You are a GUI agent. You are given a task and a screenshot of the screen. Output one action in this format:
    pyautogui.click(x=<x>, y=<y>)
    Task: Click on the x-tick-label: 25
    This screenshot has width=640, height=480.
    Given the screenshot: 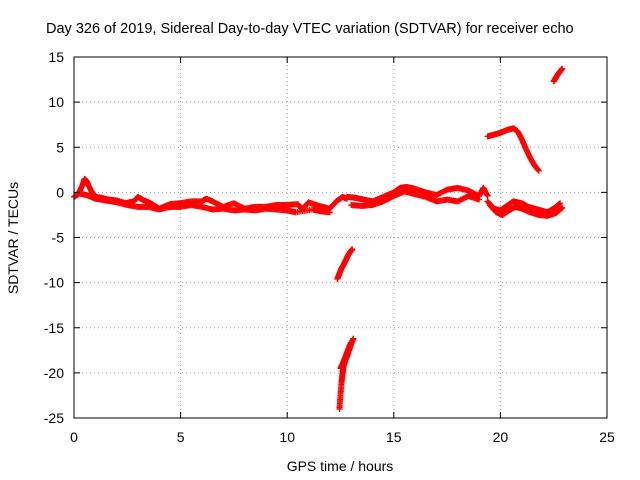 What is the action you would take?
    pyautogui.click(x=607, y=437)
    